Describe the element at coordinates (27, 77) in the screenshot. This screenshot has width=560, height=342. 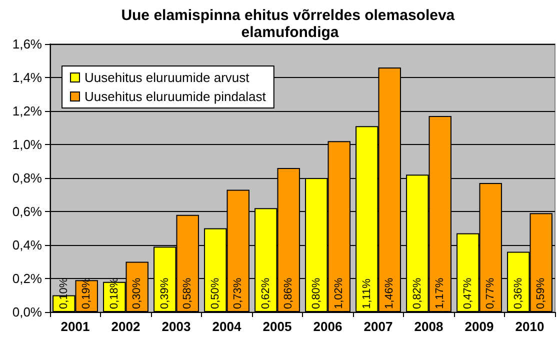
I see `y-tick-label: 1,4%` at that location.